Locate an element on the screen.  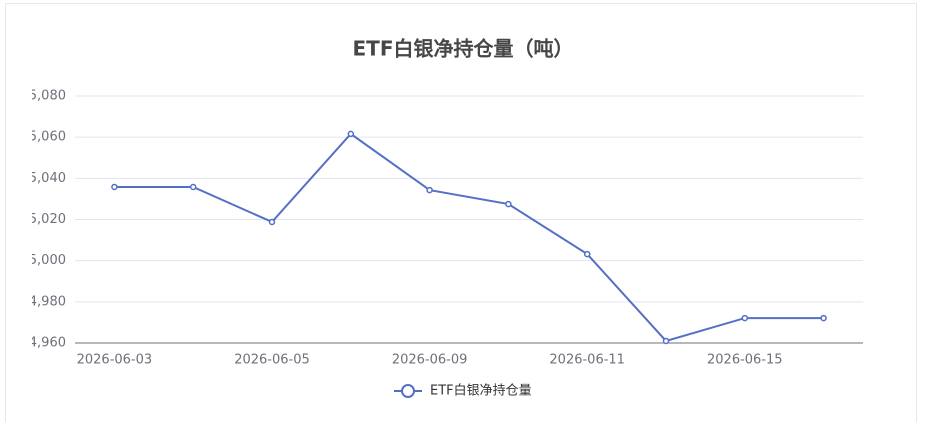
x-tick-label: 2026-06-09 is located at coordinates (430, 360).